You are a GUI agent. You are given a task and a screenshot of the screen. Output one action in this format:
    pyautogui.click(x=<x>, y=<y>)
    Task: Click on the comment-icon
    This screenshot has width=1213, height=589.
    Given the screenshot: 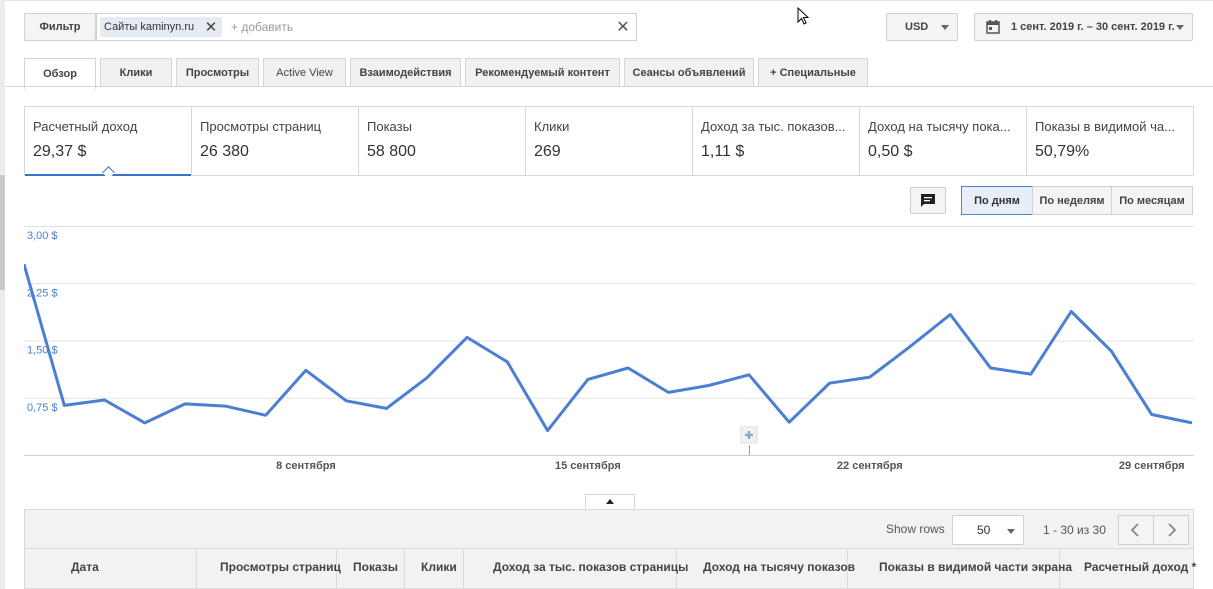 What is the action you would take?
    pyautogui.click(x=928, y=200)
    